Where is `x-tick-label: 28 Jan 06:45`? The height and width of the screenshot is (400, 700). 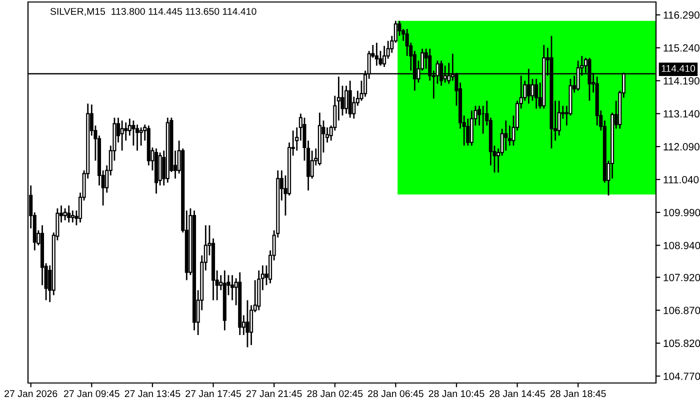 x-tick-label: 28 Jan 06:45 is located at coordinates (396, 394).